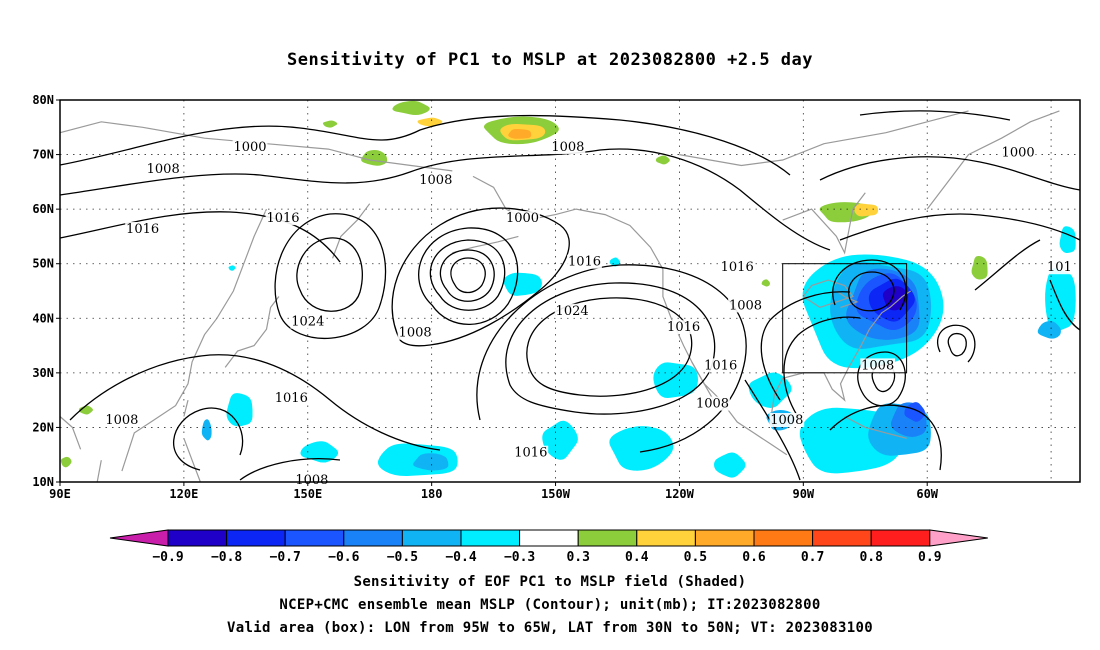  I want to click on colorbar-tick-label: −0.7, so click(285, 557).